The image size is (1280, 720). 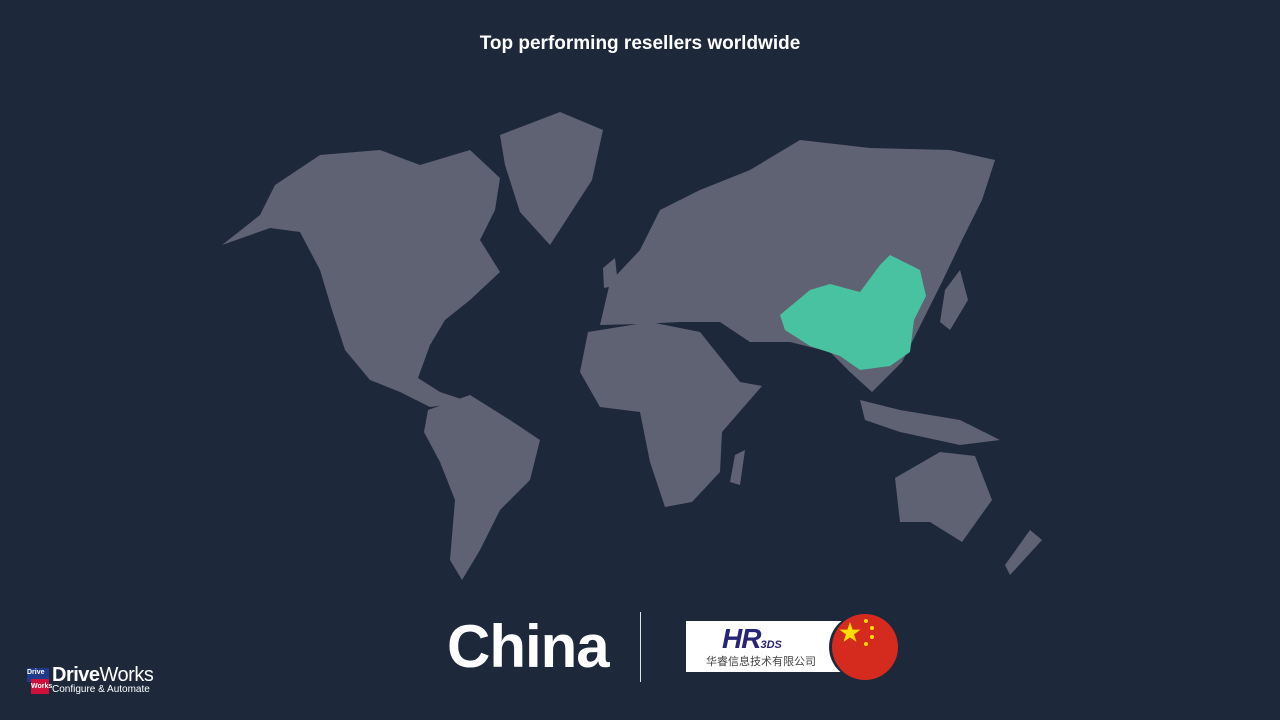 I want to click on logo-box-top: Drive, so click(x=38, y=674).